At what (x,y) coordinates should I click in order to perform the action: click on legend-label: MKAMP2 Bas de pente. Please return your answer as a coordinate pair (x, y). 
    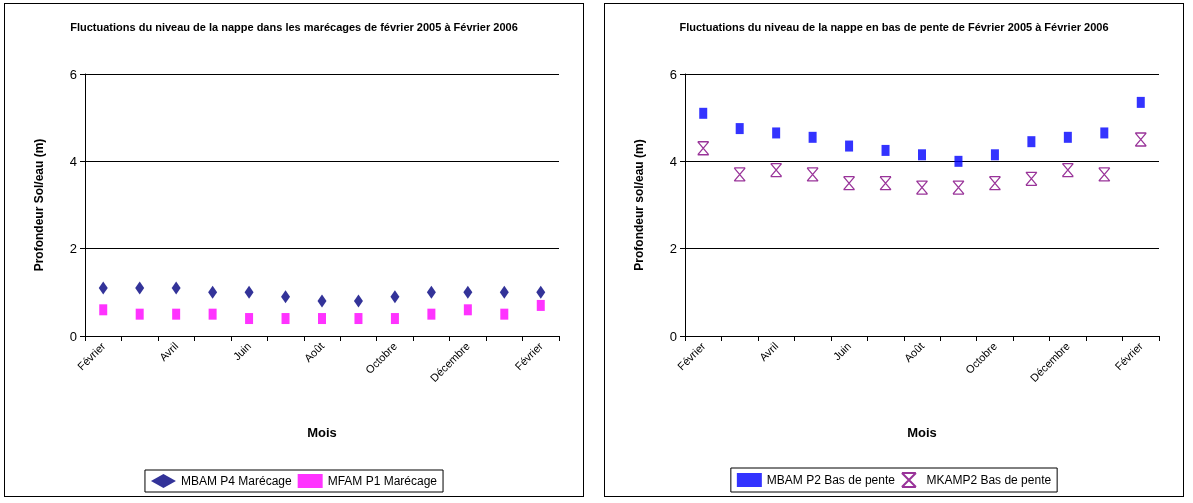
    Looking at the image, I should click on (989, 480).